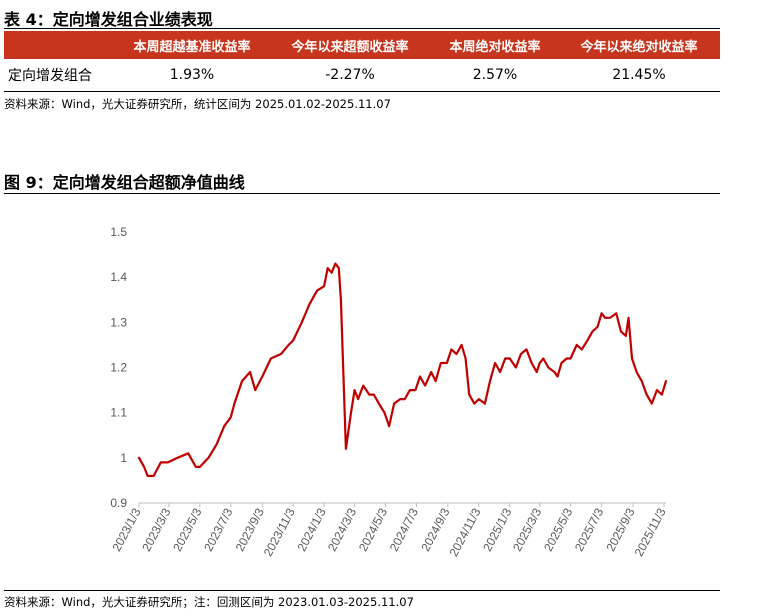 The width and height of the screenshot is (766, 616). I want to click on table-row: 定向增发组合 1.93% -2.27% 2.57% 21.45%, so click(362, 75).